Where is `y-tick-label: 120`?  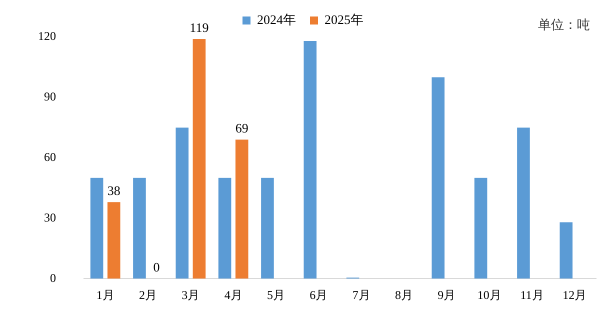
y-tick-label: 120 is located at coordinates (47, 36).